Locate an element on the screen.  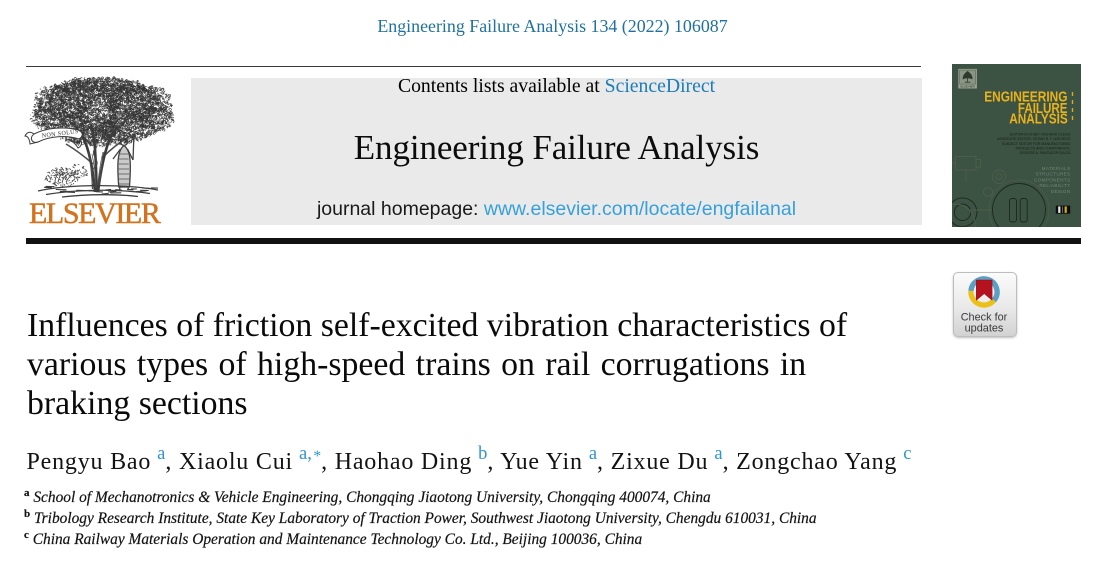
svg-text: updates is located at coordinates (984, 329).